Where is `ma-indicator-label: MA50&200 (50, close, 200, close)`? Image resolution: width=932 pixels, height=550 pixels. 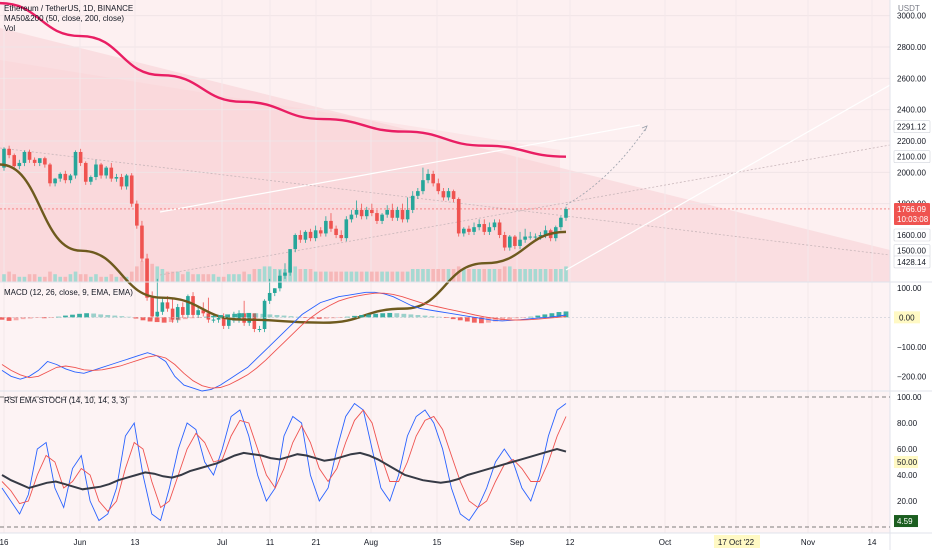
ma-indicator-label: MA50&200 (50, close, 200, close) is located at coordinates (64, 18).